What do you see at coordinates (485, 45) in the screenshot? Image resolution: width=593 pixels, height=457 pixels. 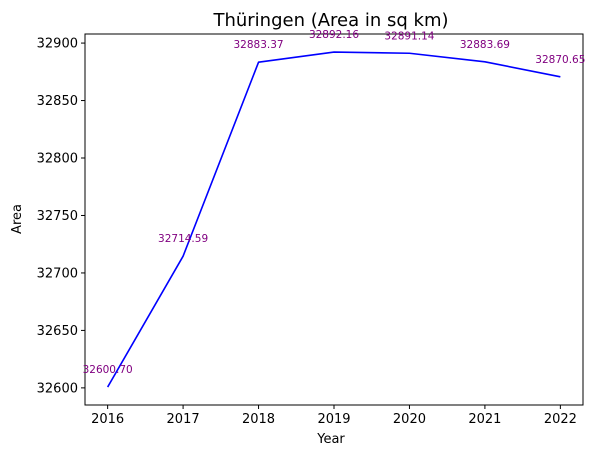 I see `data-label: 32883.69` at bounding box center [485, 45].